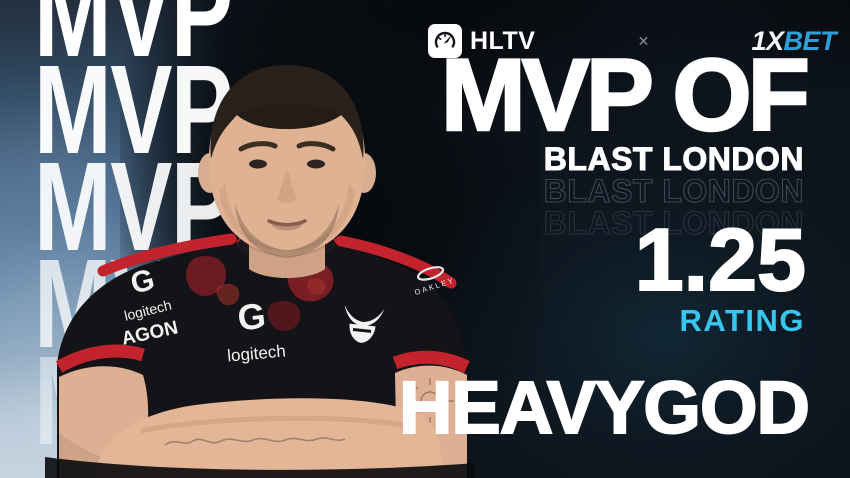 The image size is (850, 478). What do you see at coordinates (626, 95) in the screenshot?
I see `mvp-of-title: MVP OF` at bounding box center [626, 95].